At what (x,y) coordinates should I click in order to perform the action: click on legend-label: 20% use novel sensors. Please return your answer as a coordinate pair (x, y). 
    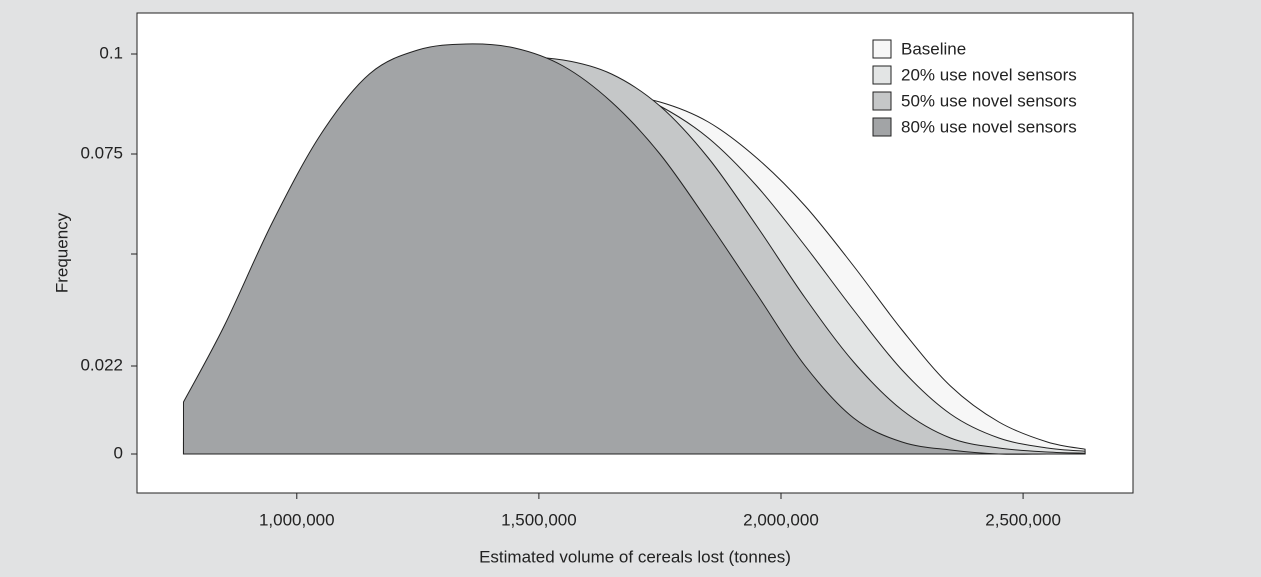
    Looking at the image, I should click on (989, 74).